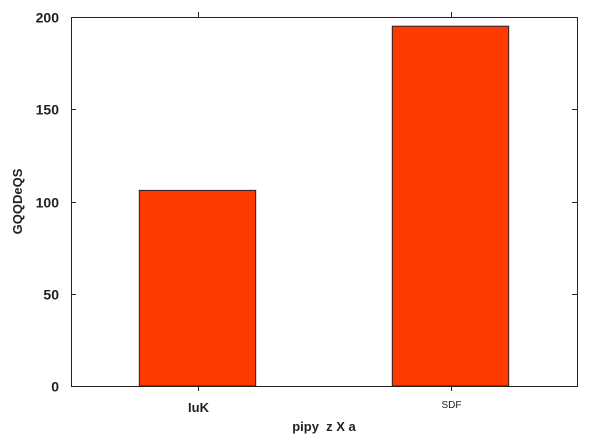 This screenshot has height=444, width=592. What do you see at coordinates (48, 110) in the screenshot?
I see `y-tick-label: 150` at bounding box center [48, 110].